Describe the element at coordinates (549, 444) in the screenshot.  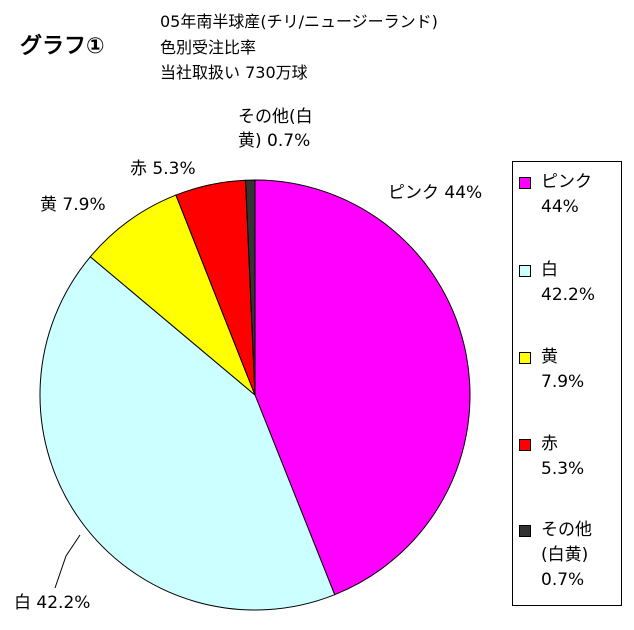
I see `legend-name-red: 赤` at that location.